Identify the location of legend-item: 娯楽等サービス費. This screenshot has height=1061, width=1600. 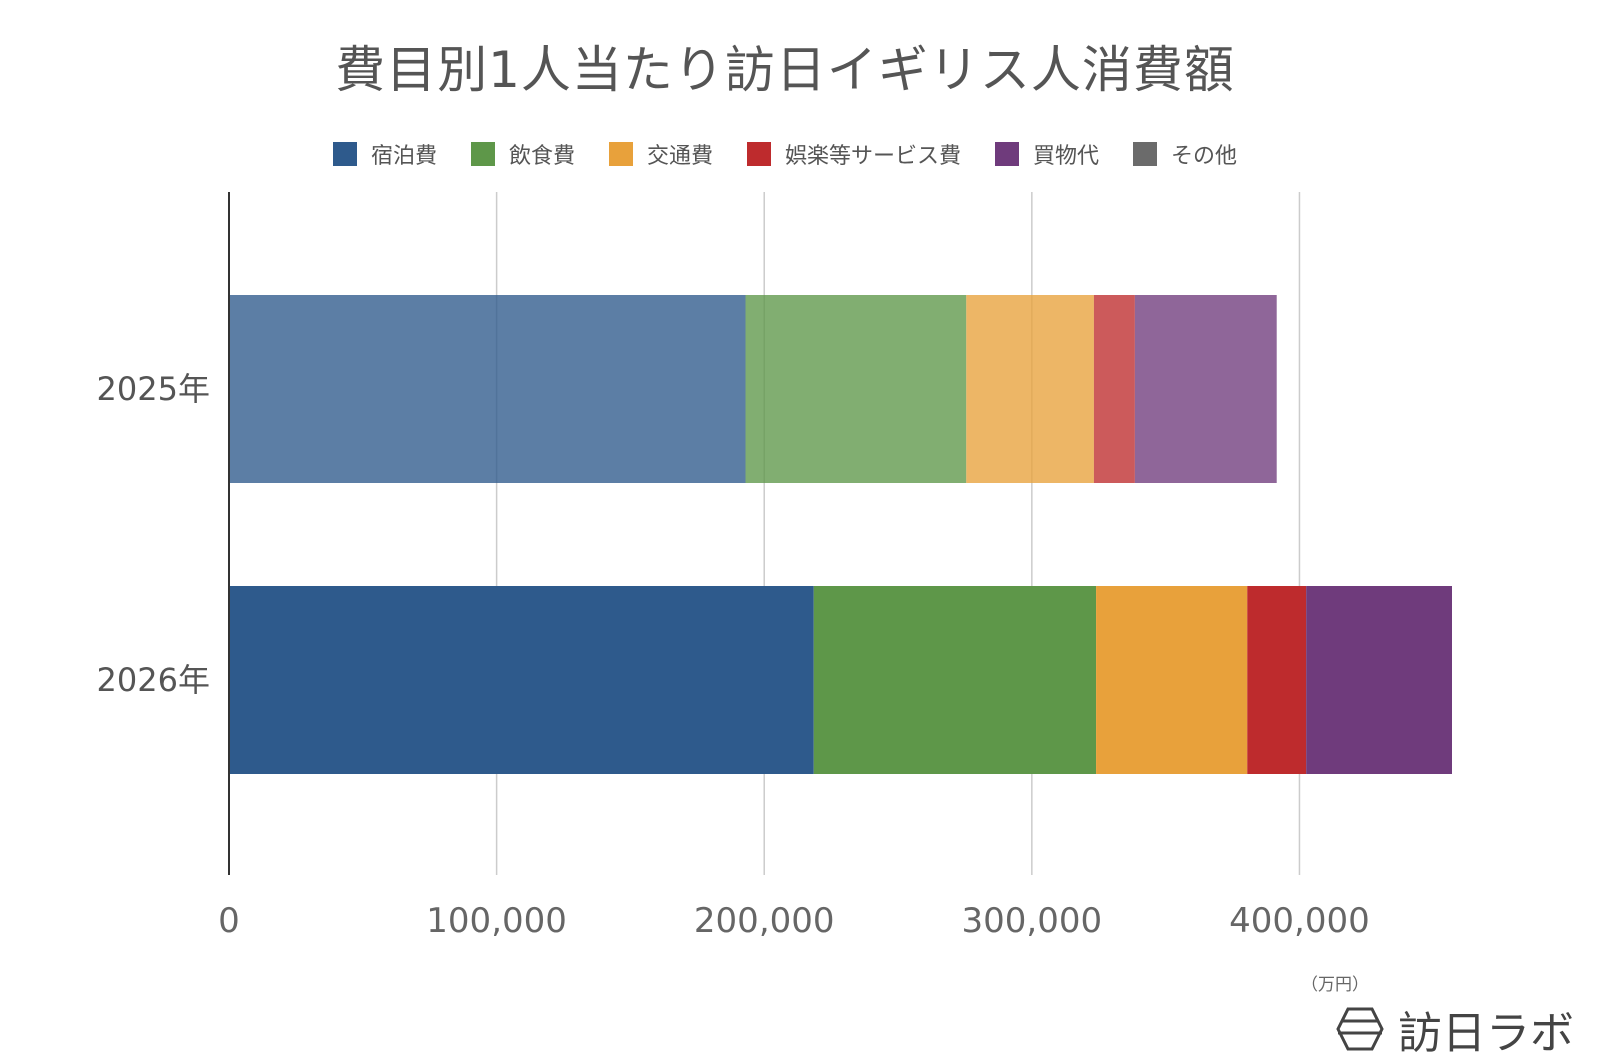
(854, 154).